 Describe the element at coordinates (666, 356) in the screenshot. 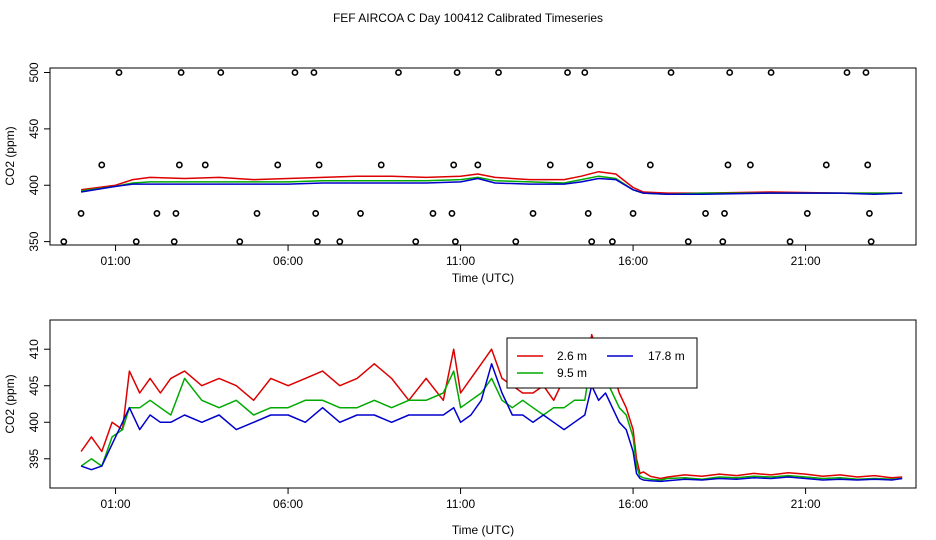

I see `legend-label-s3: 17.8 m` at that location.